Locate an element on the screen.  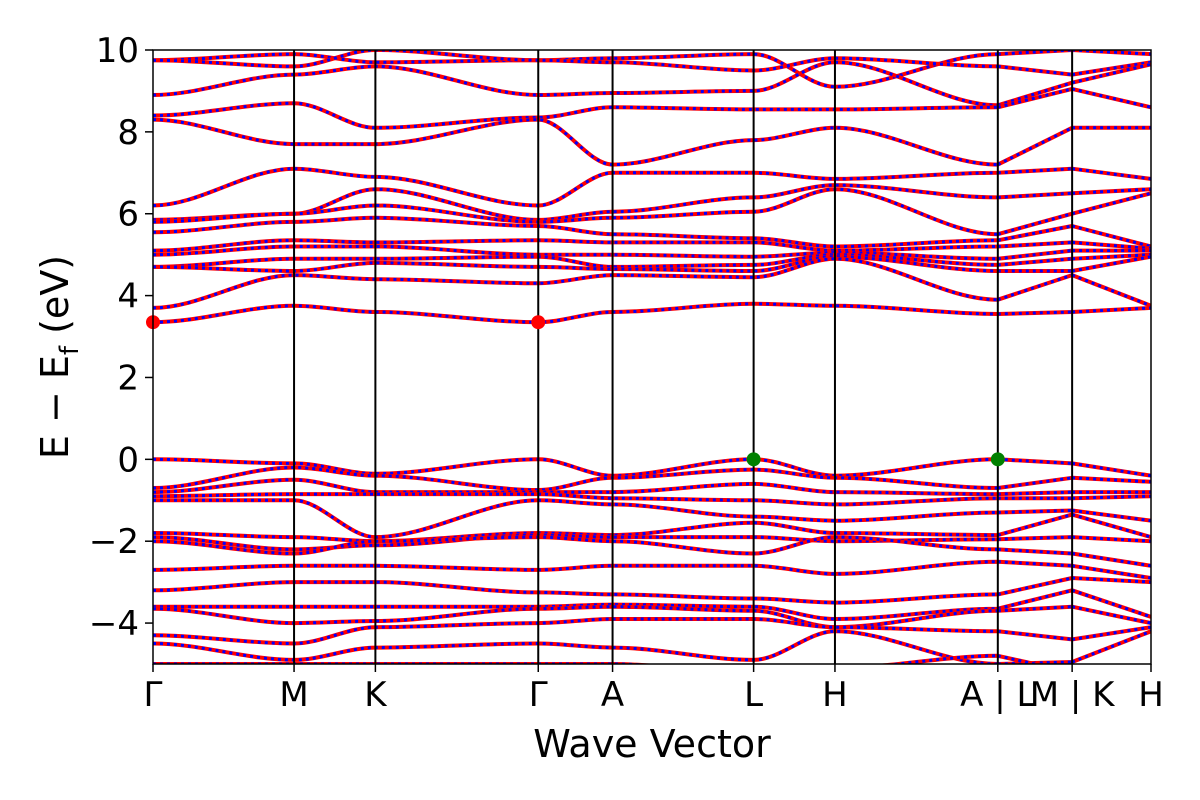
y-tick-label: −2 is located at coordinates (114, 542).